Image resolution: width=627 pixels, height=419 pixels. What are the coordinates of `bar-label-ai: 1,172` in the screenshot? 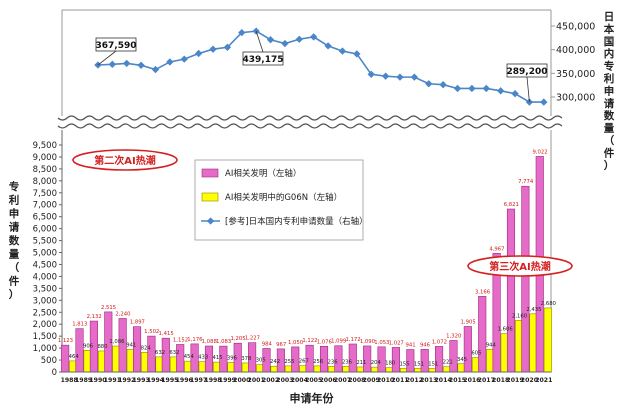 It's located at (353, 340).